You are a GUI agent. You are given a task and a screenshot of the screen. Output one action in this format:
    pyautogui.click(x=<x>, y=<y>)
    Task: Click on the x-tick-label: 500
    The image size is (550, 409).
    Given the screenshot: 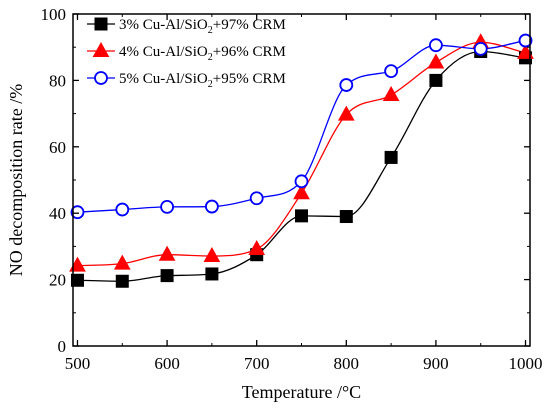 What is the action you would take?
    pyautogui.click(x=78, y=363)
    